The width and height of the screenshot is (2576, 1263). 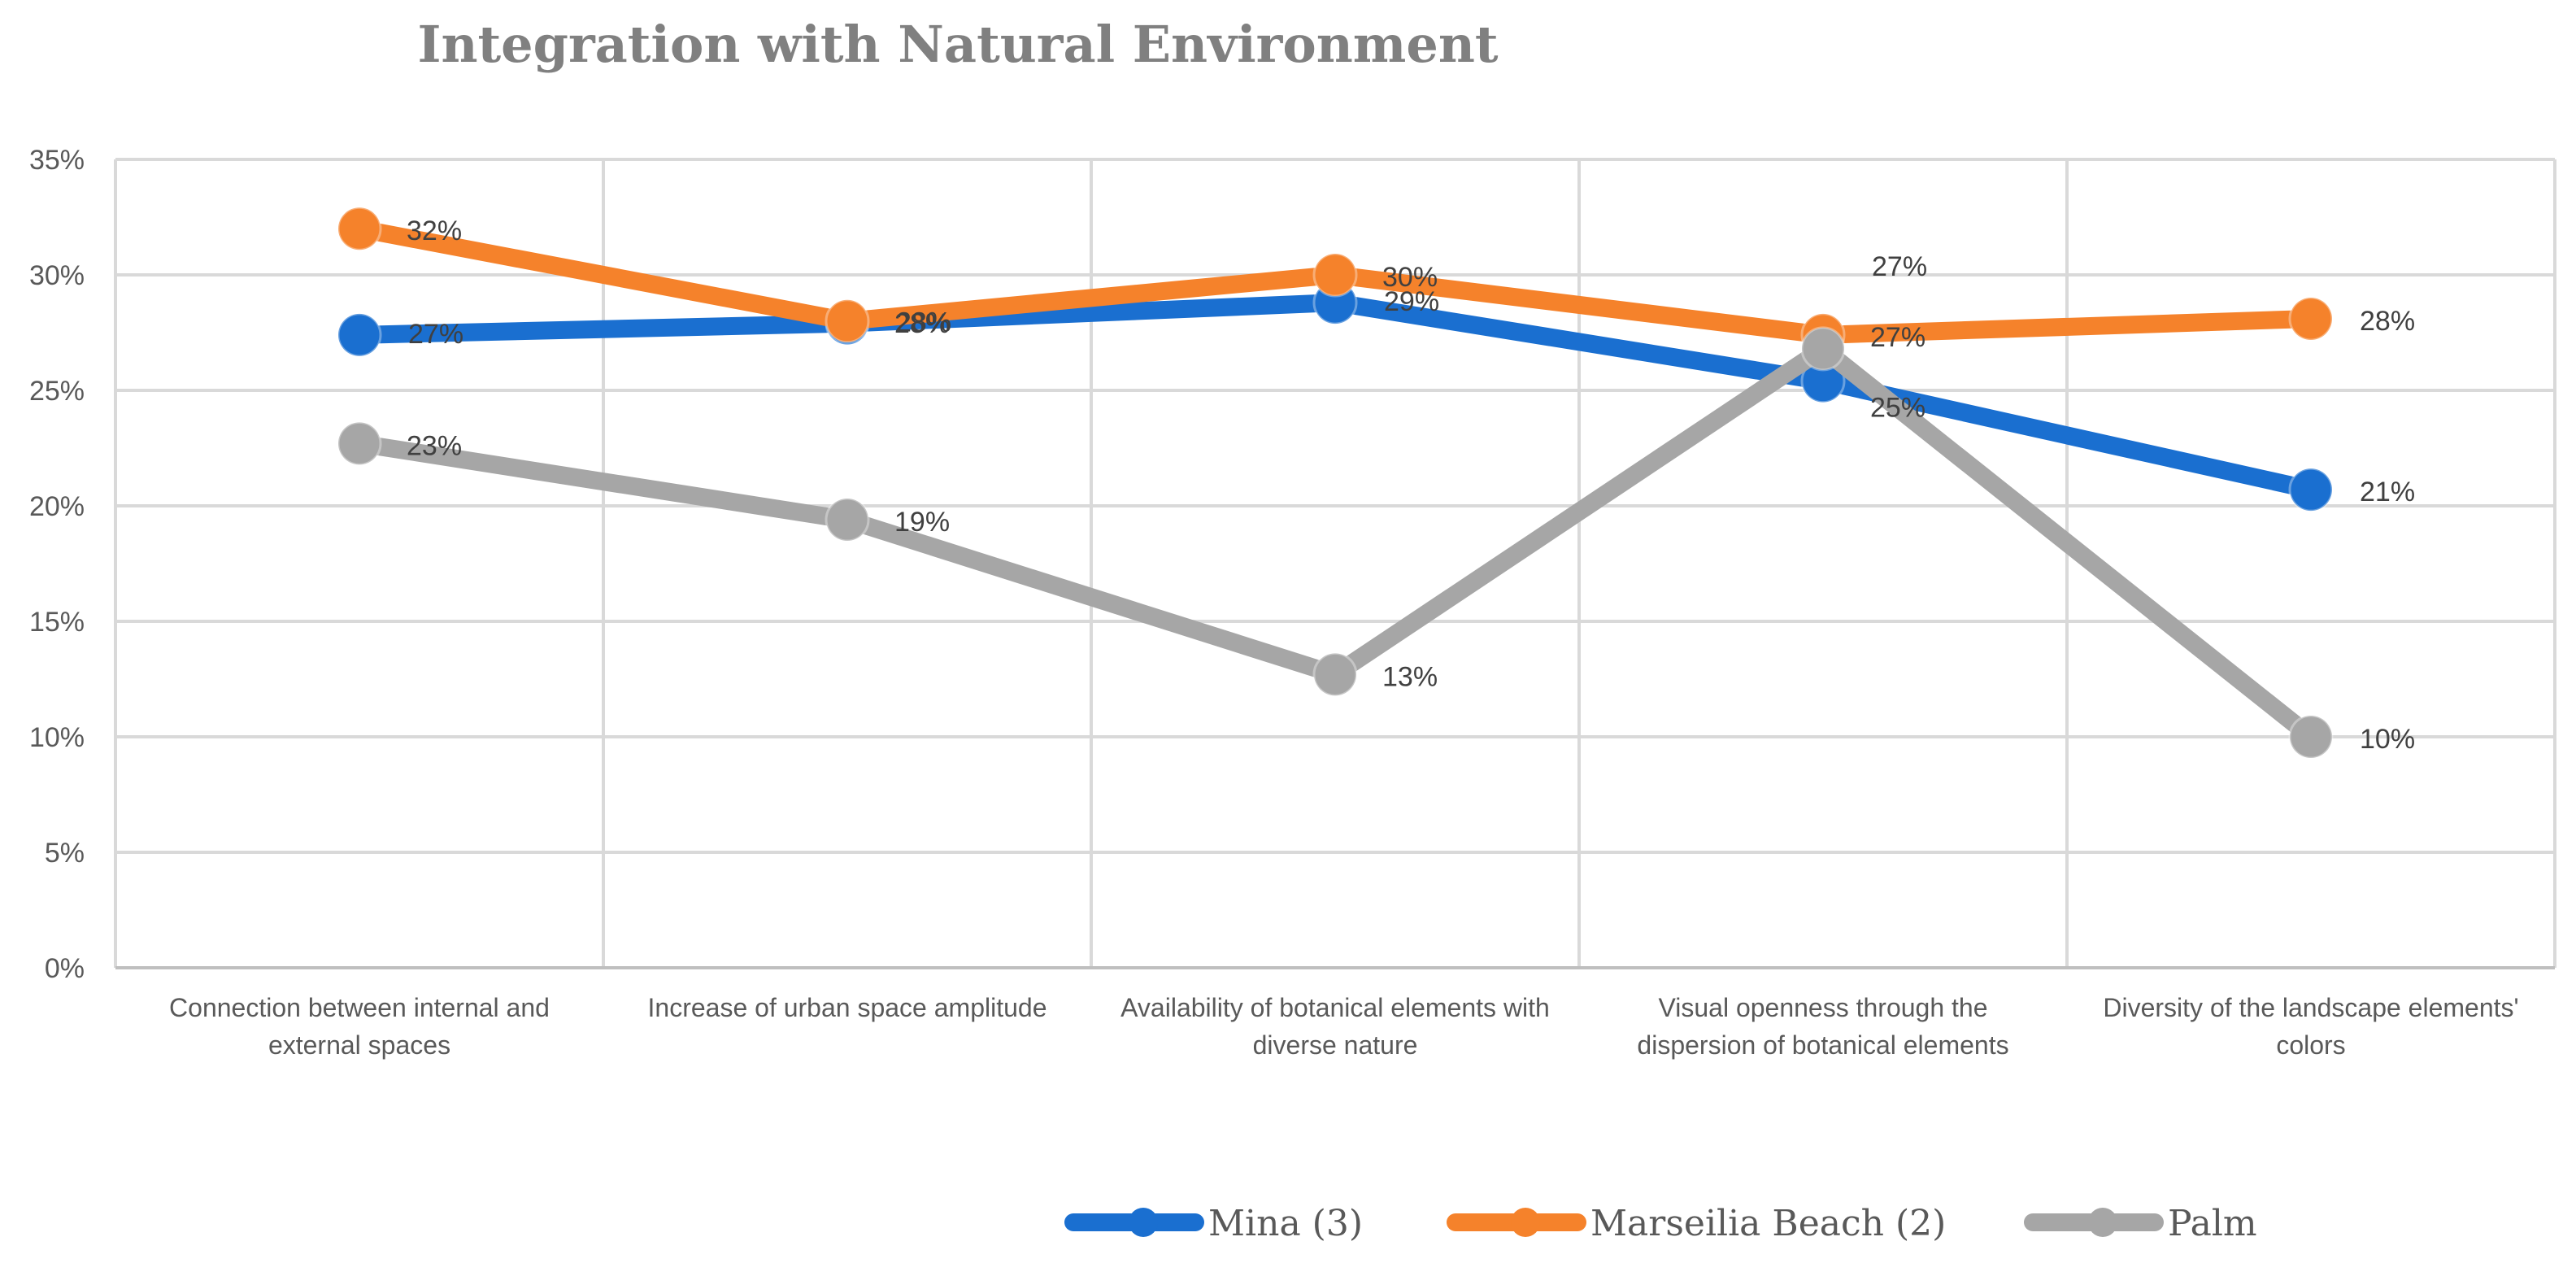 I want to click on x-tick-label-line: Availability of botanical elements with, so click(x=1335, y=1007).